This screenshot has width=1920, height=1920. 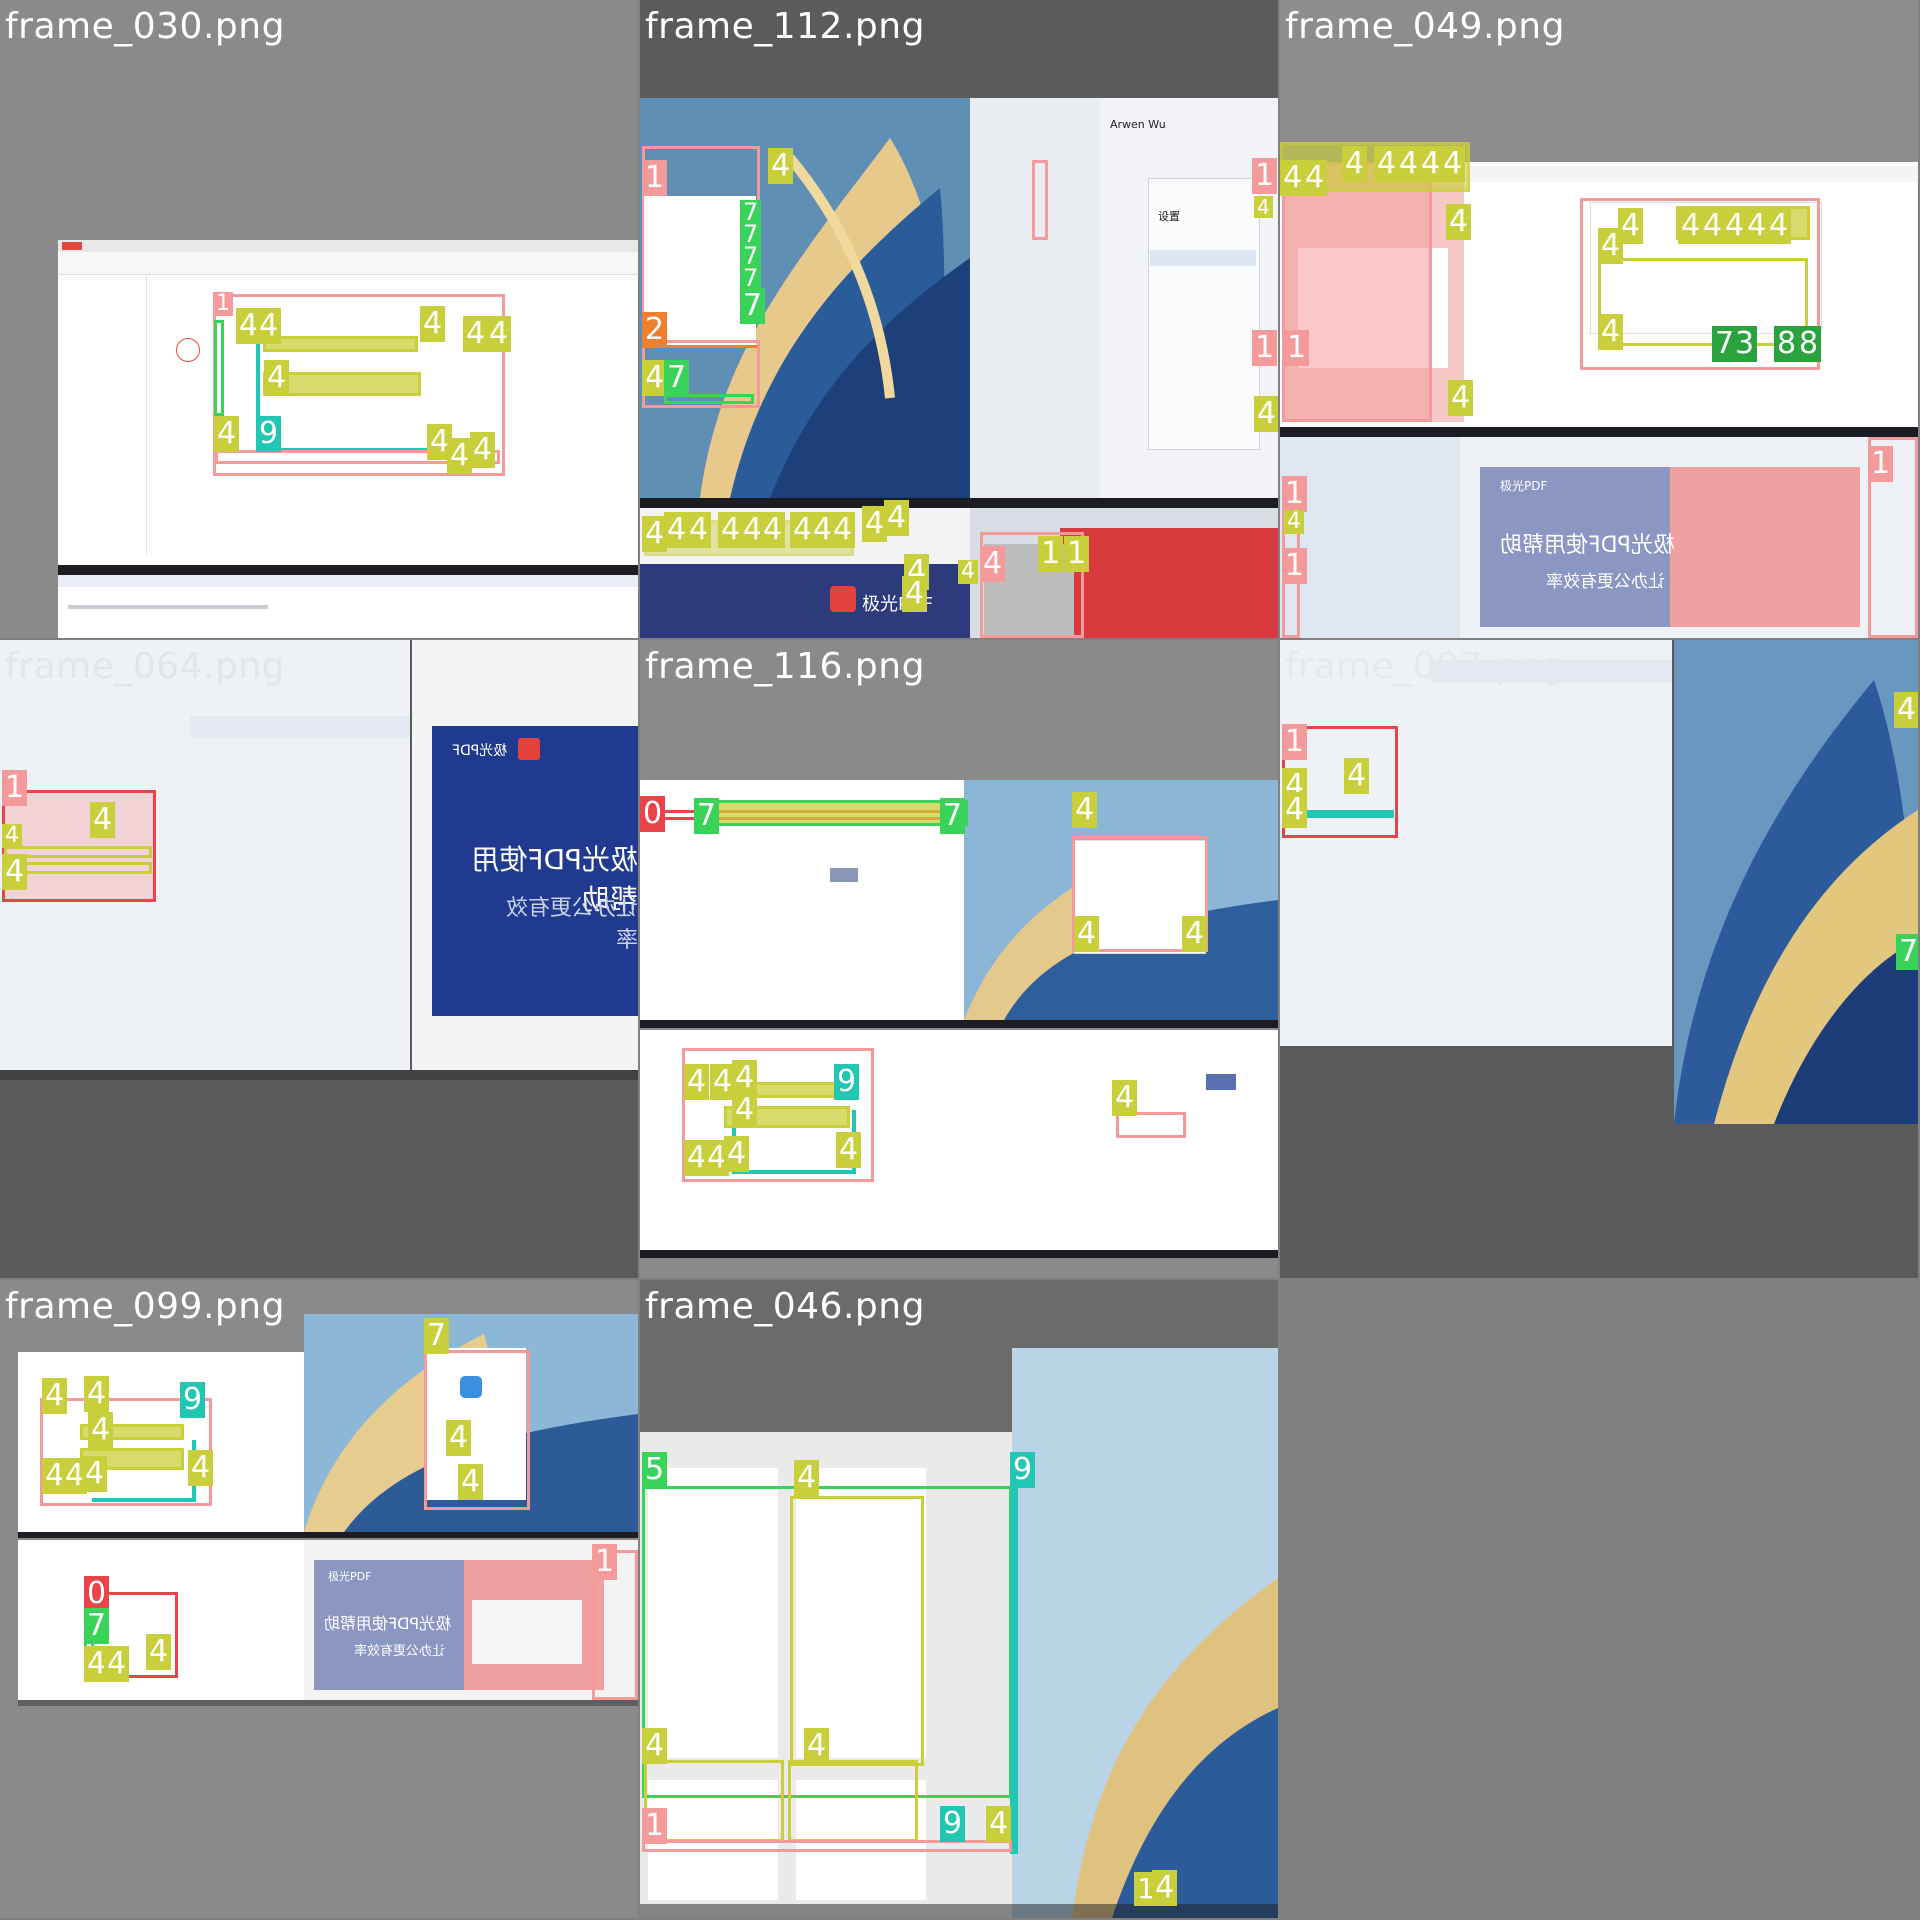 What do you see at coordinates (1203, 258) in the screenshot?
I see `settings-selected-row` at bounding box center [1203, 258].